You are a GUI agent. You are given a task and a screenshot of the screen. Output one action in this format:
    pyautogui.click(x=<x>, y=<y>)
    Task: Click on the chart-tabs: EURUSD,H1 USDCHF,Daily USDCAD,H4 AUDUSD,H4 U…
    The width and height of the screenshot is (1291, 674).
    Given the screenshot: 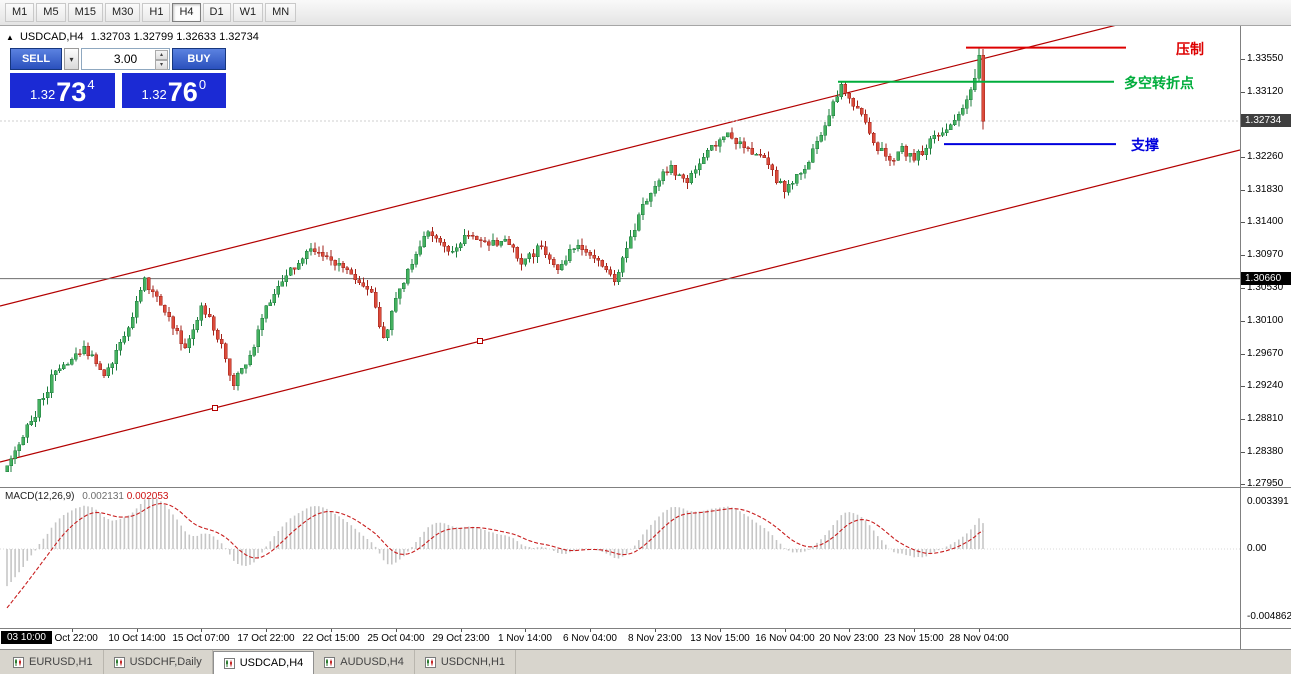 What is the action you would take?
    pyautogui.click(x=645, y=661)
    